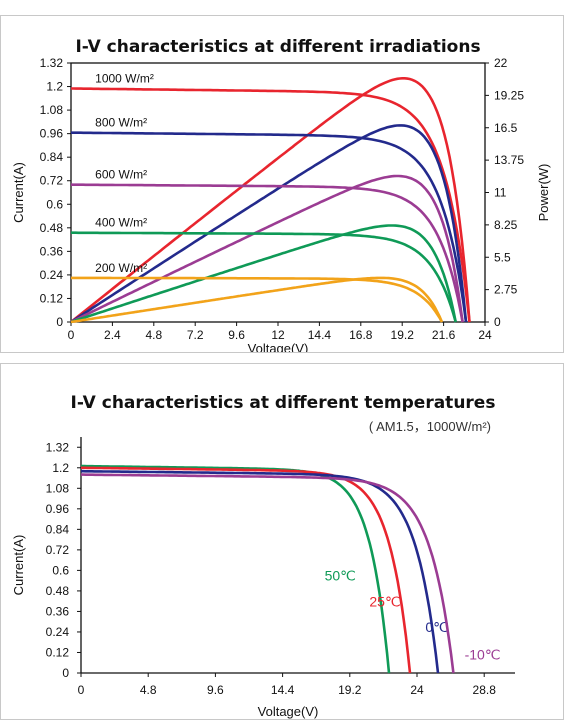  I want to click on x-tick-label: 28.8, so click(485, 690).